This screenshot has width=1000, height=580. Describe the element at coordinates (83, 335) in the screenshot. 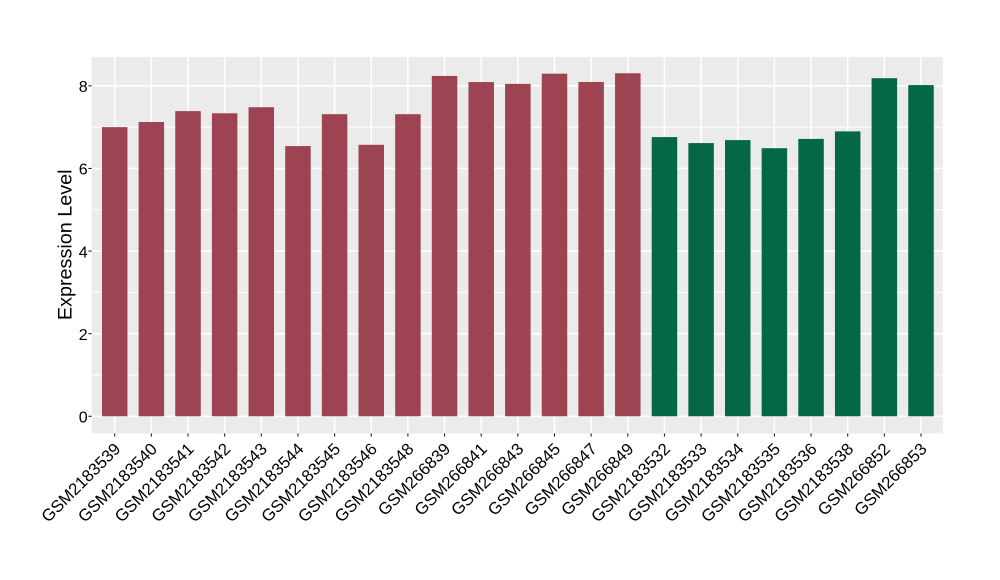

I see `svg-text: 2` at that location.